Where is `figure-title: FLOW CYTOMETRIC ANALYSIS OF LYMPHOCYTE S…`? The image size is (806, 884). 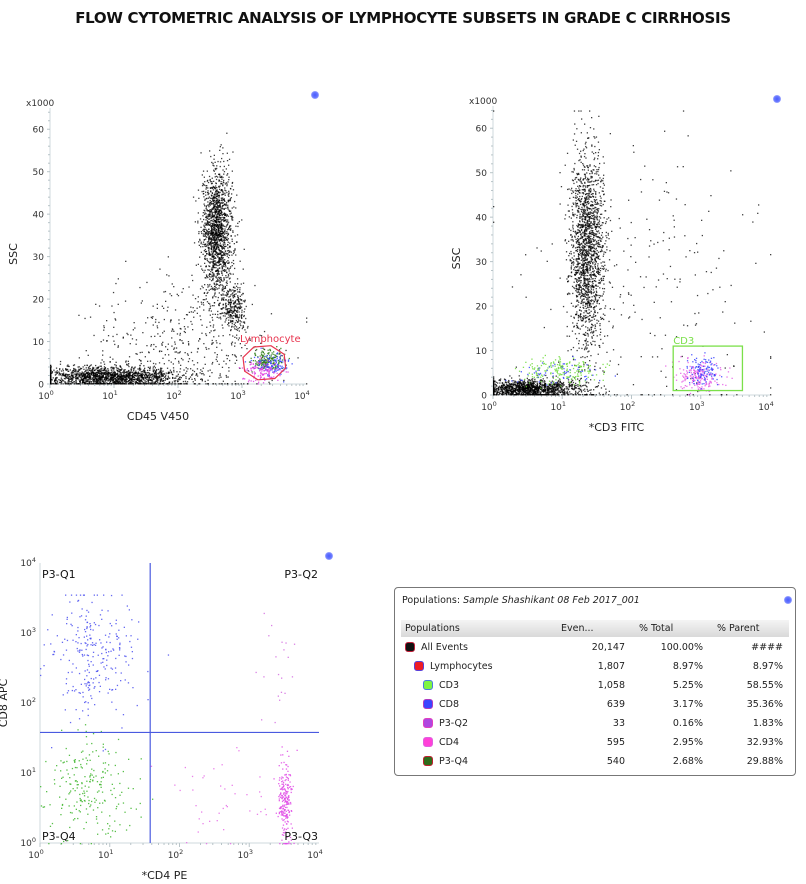 figure-title: FLOW CYTOMETRIC ANALYSIS OF LYMPHOCYTE S… is located at coordinates (403, 18).